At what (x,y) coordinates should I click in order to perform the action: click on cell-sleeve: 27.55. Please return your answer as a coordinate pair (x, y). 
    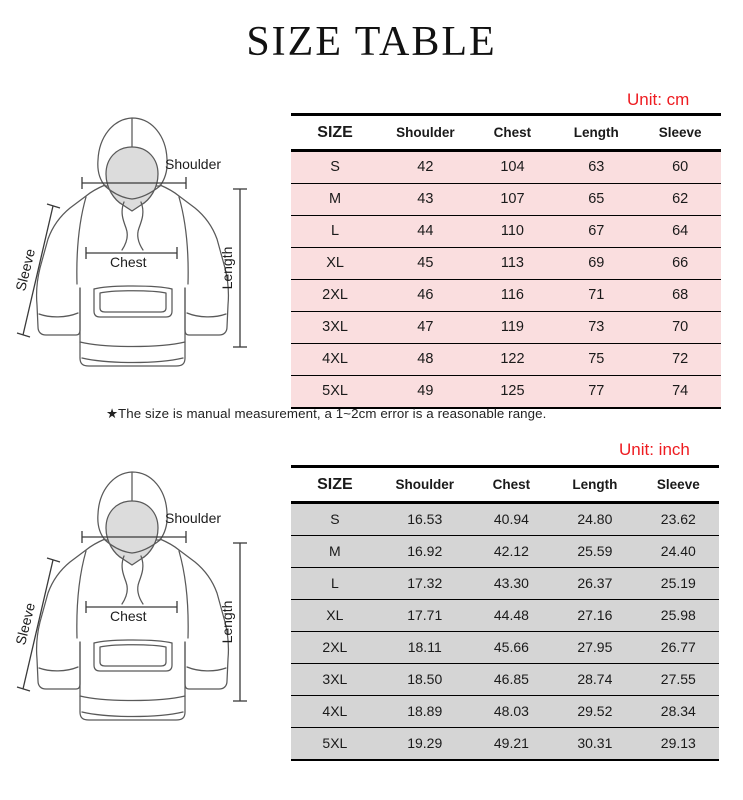
    Looking at the image, I should click on (678, 679).